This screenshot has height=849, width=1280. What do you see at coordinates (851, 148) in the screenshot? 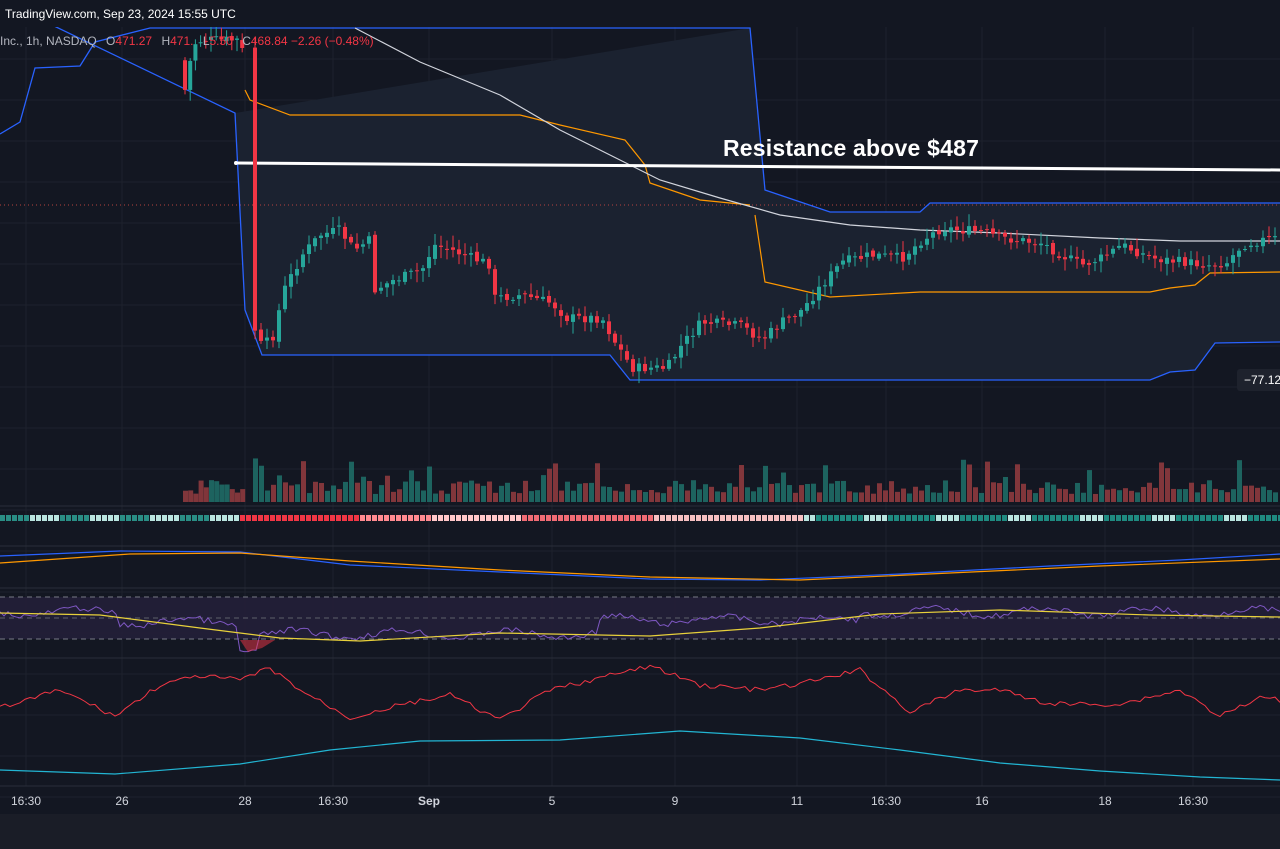
I see `resistance-annotation: Resistance above $487` at bounding box center [851, 148].